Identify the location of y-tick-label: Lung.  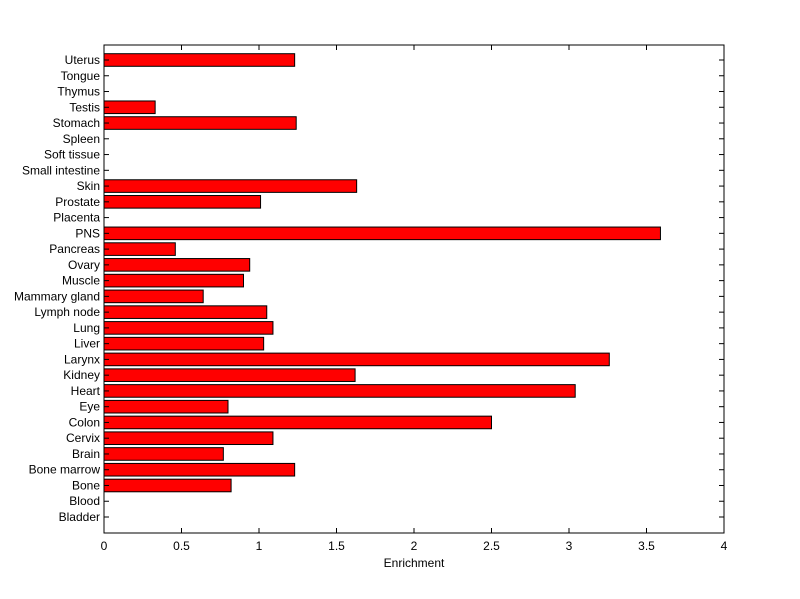
(86, 328).